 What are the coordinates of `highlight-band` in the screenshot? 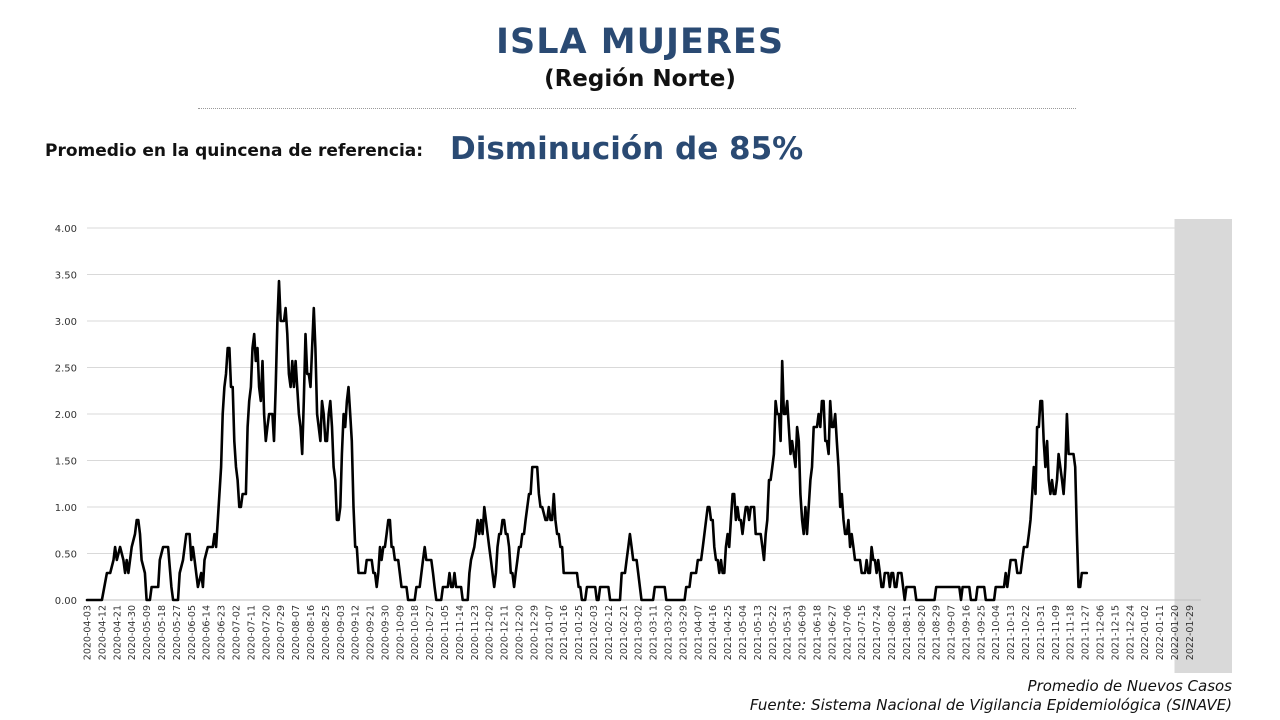 It's located at (1203, 446).